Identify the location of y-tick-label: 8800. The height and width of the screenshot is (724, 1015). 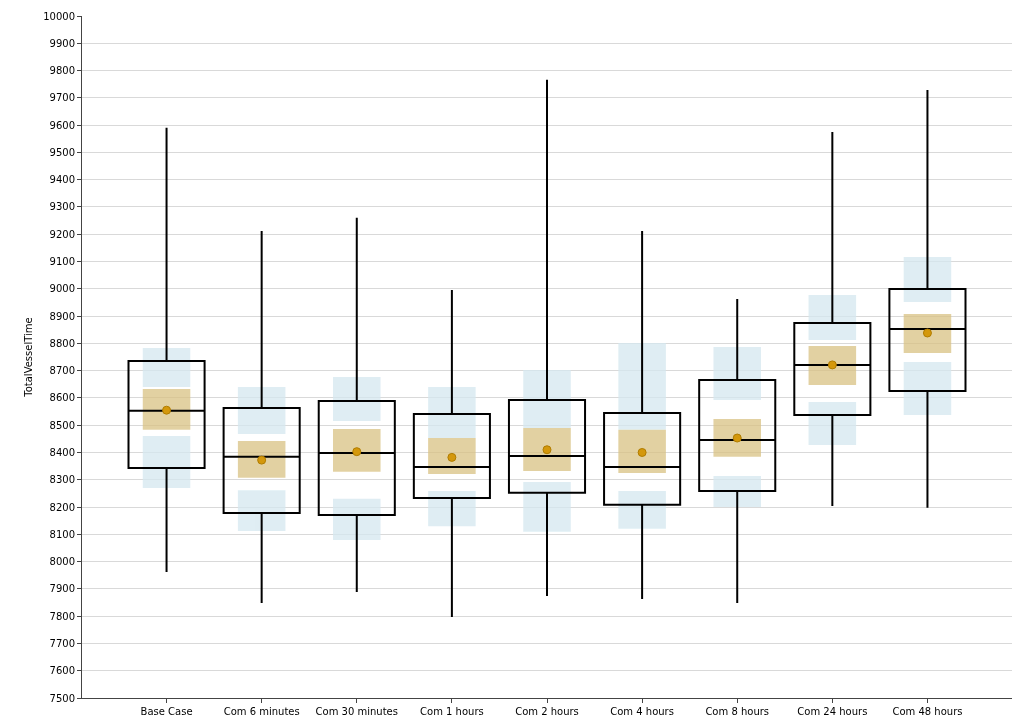
(62, 343).